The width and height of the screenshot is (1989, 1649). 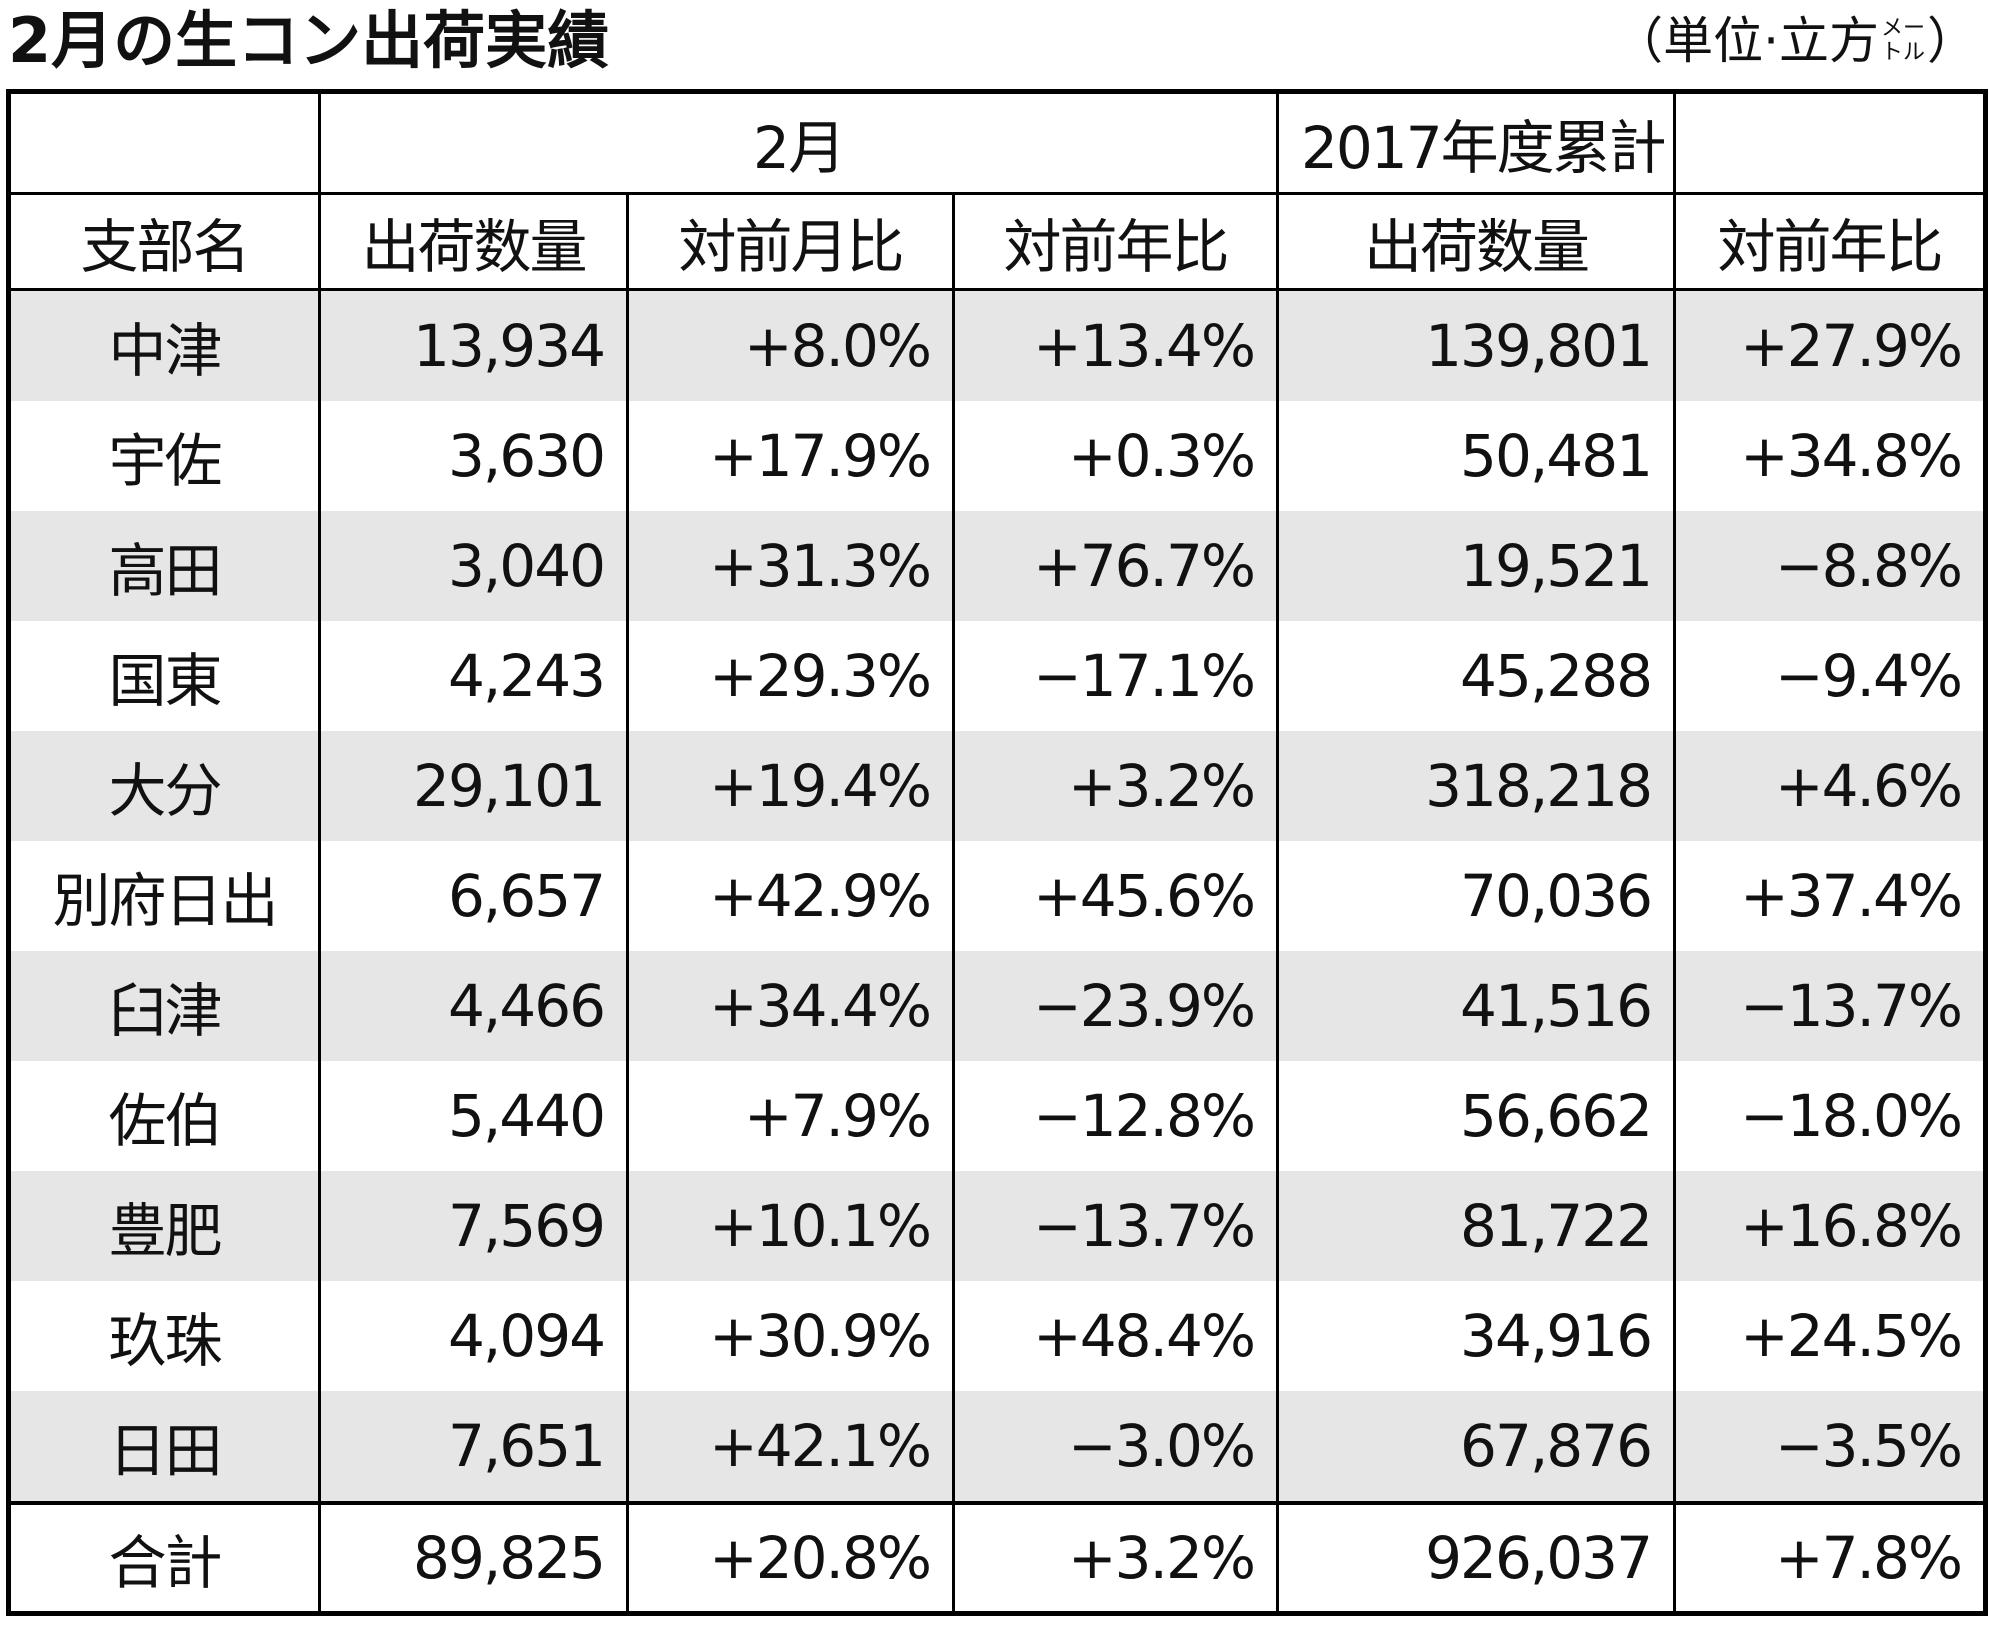 What do you see at coordinates (164, 1447) in the screenshot?
I see `branch-name: 日田` at bounding box center [164, 1447].